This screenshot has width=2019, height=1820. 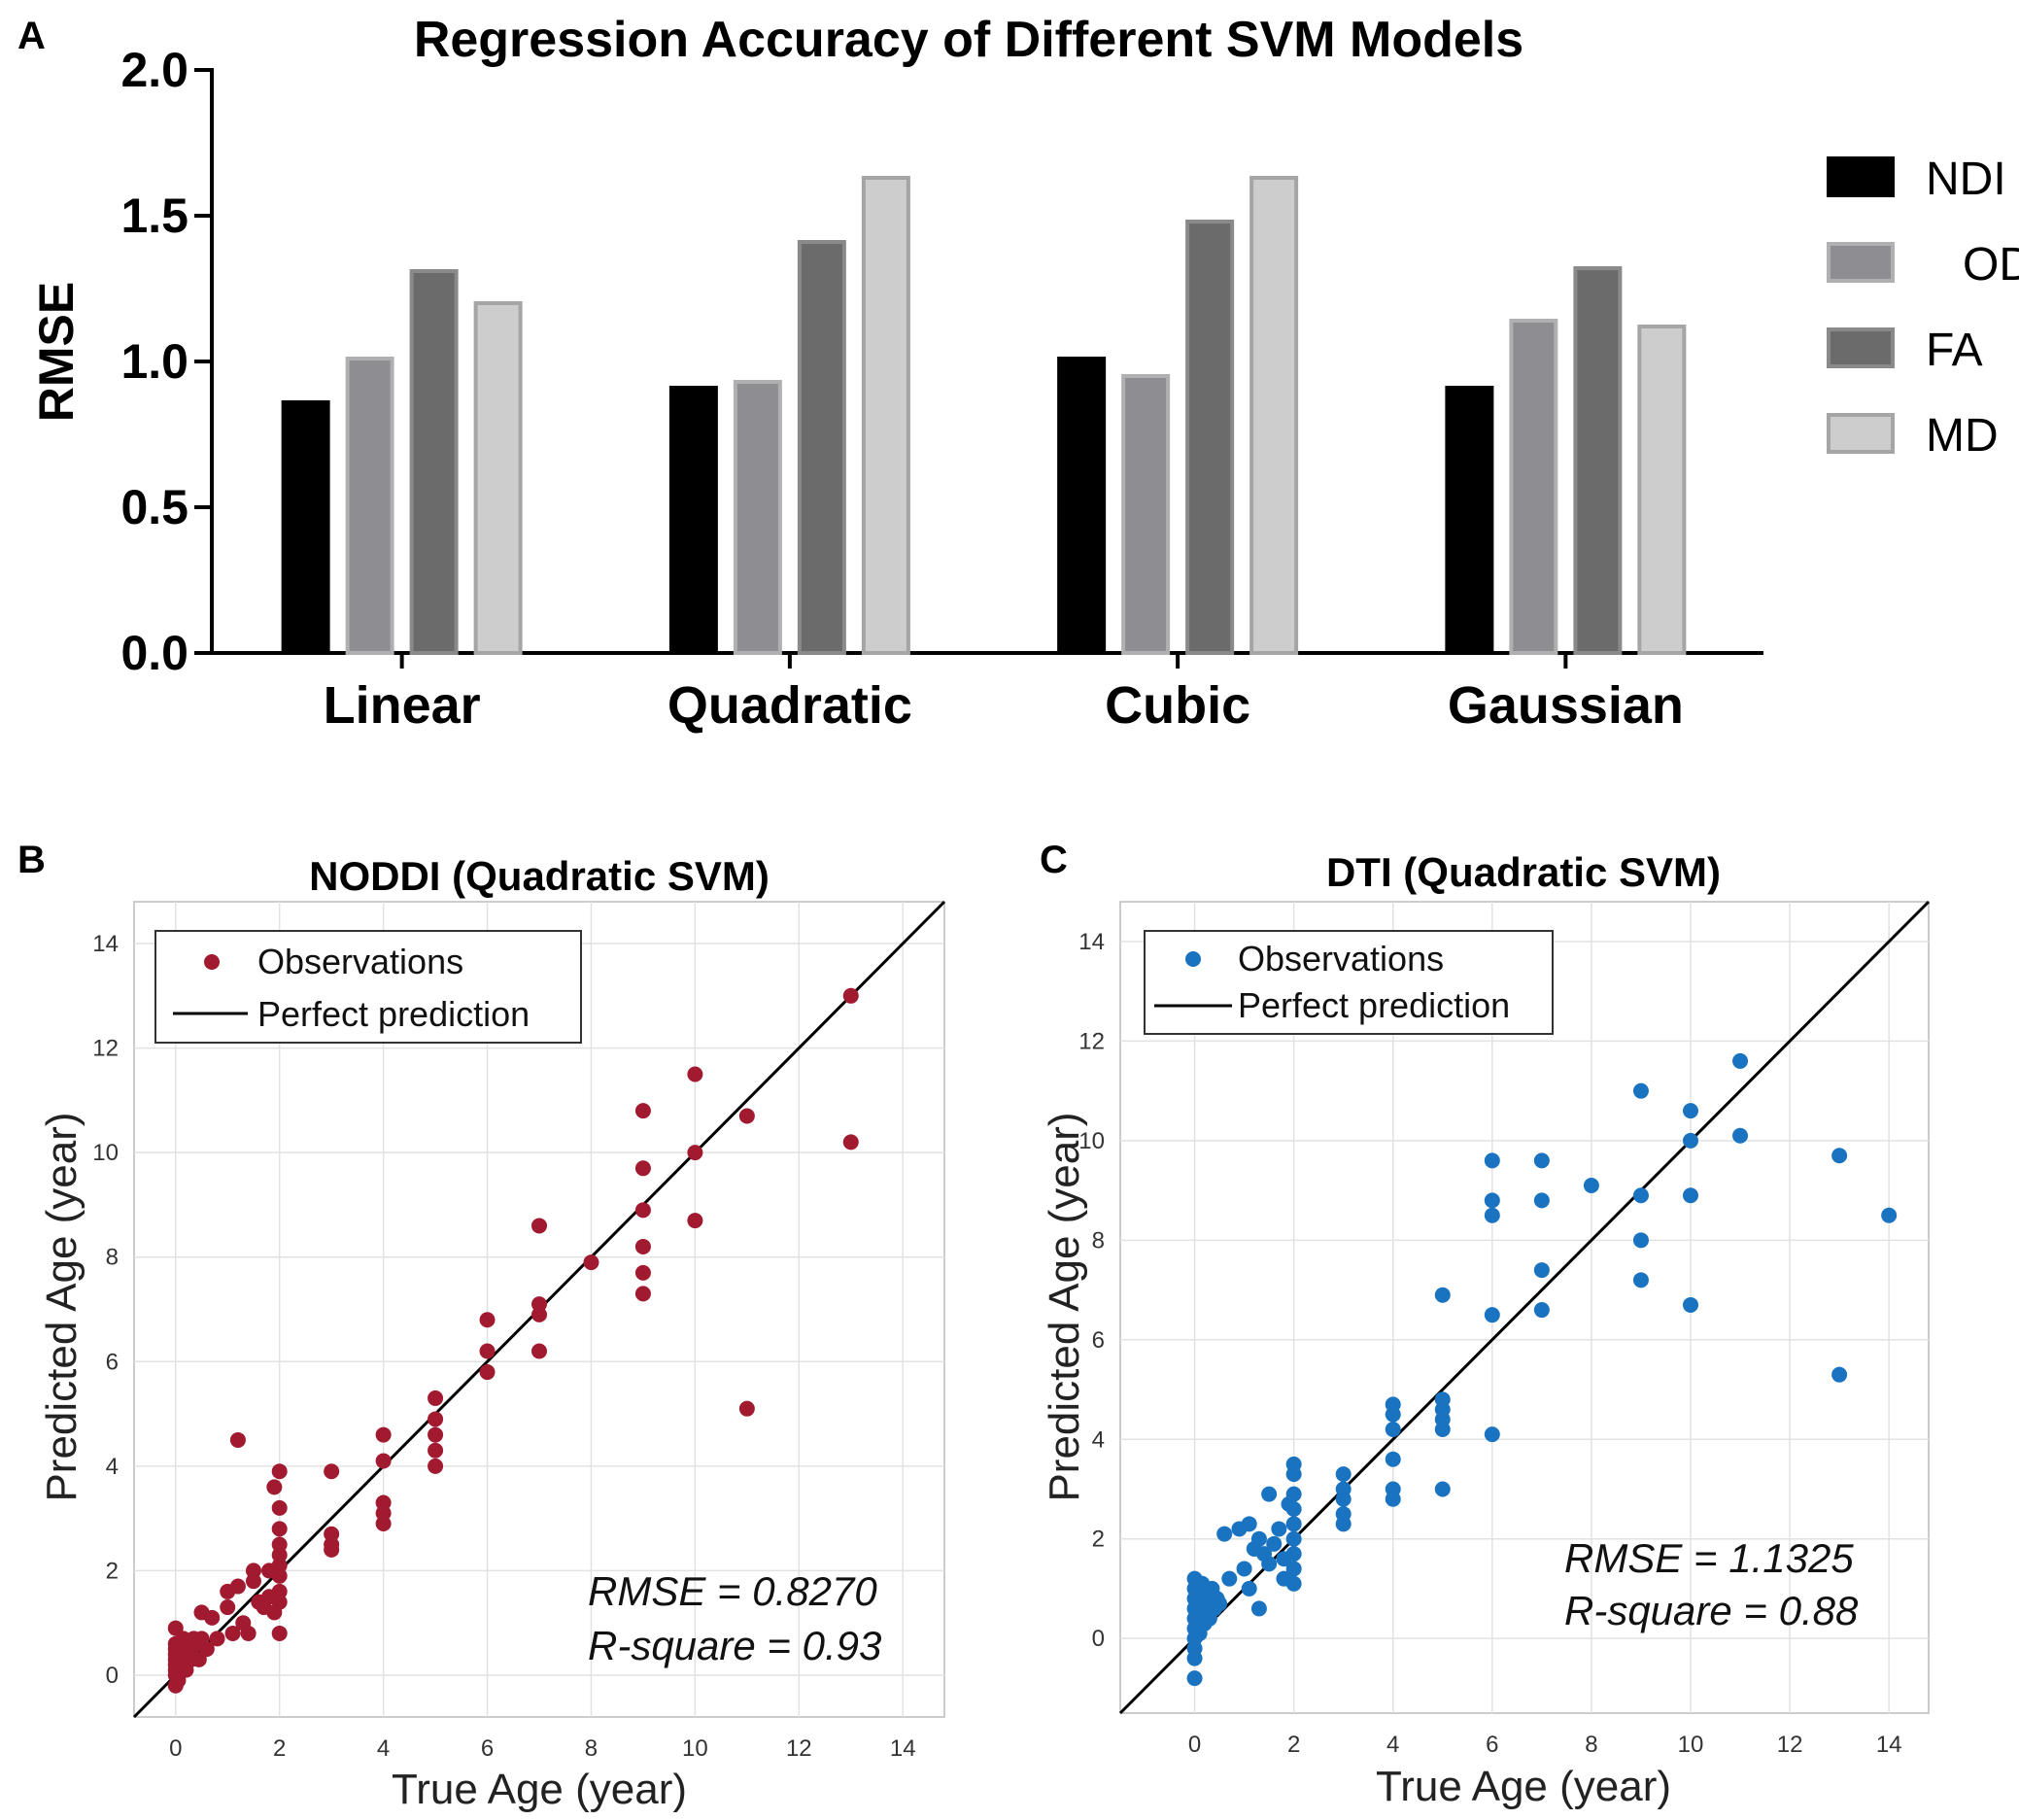 What do you see at coordinates (1662, 490) in the screenshot?
I see `bar-md-gaussian` at bounding box center [1662, 490].